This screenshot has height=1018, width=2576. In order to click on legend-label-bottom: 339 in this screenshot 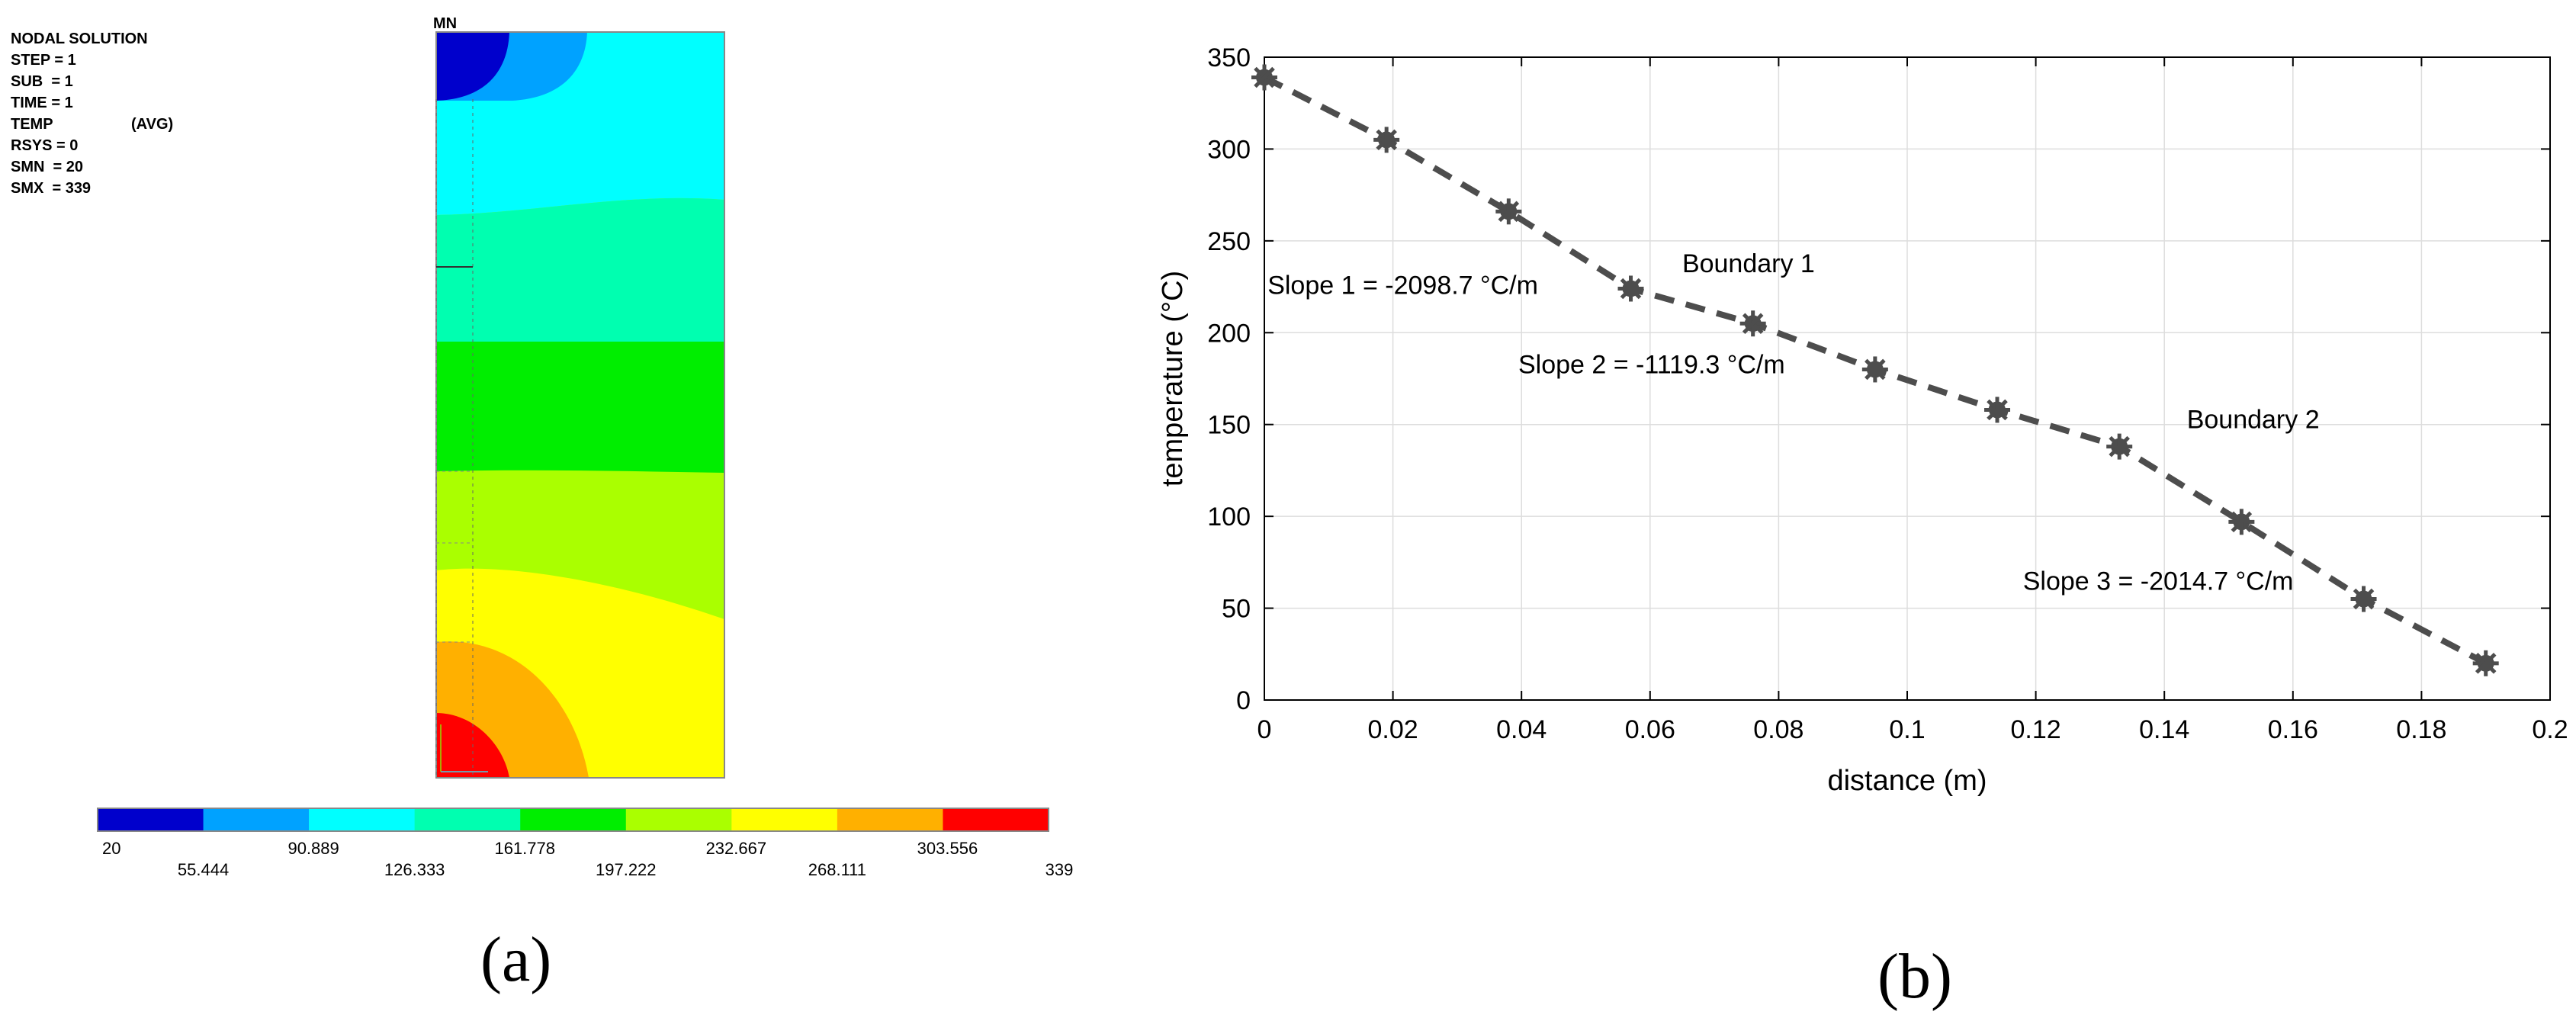, I will do `click(1059, 869)`.